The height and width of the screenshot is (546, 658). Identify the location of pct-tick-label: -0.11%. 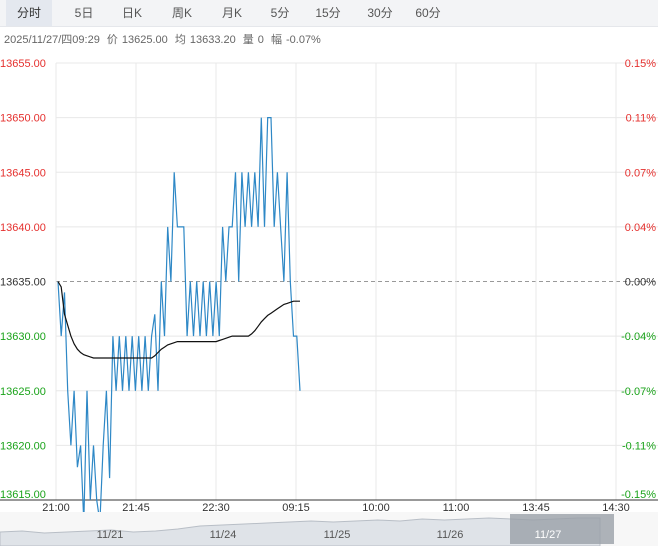
(639, 446).